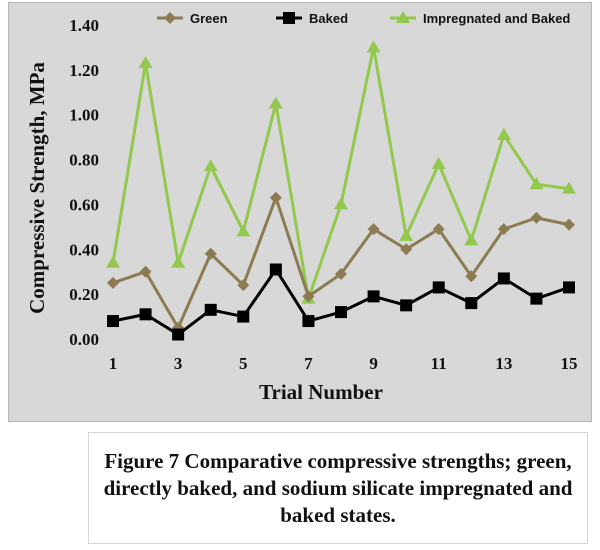  I want to click on y-tick-label: 1.00, so click(84, 115).